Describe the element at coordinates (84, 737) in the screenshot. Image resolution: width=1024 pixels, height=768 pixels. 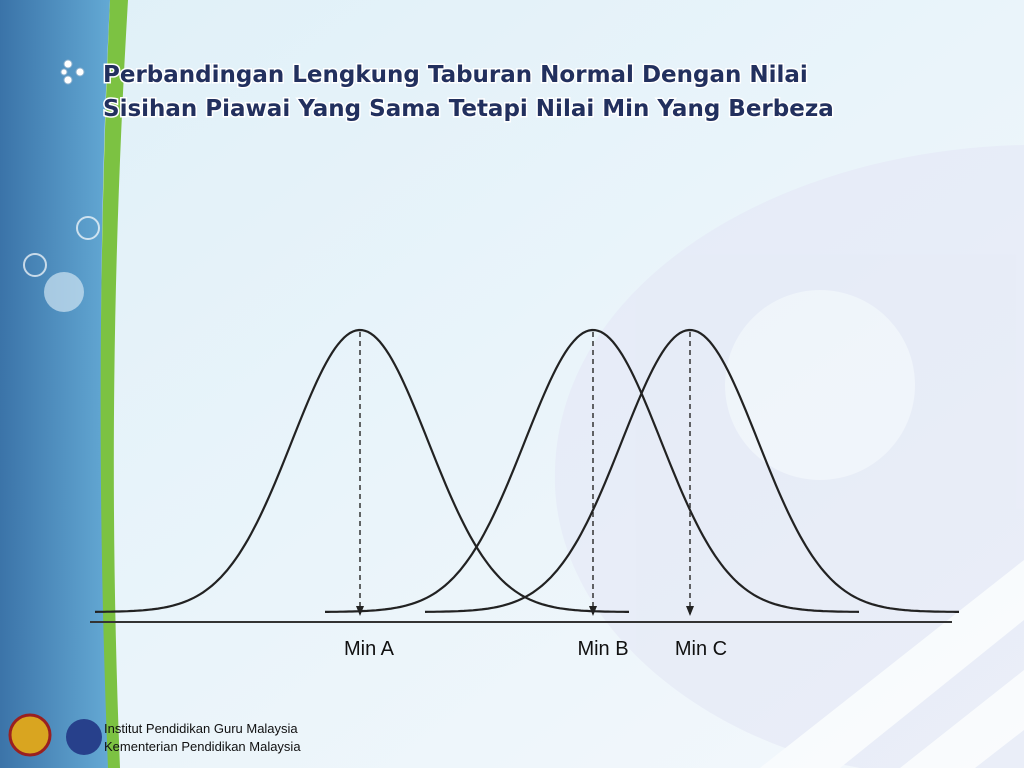
I see `ipg-logo` at that location.